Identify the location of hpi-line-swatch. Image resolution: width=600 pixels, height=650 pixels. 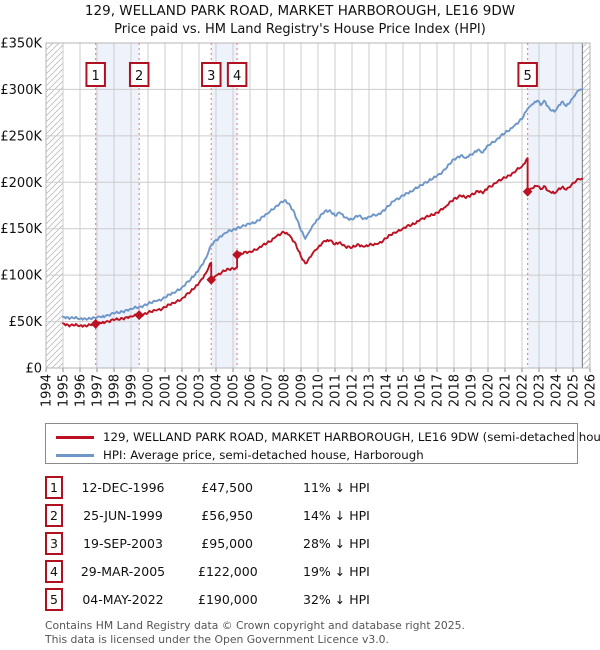
(75, 455).